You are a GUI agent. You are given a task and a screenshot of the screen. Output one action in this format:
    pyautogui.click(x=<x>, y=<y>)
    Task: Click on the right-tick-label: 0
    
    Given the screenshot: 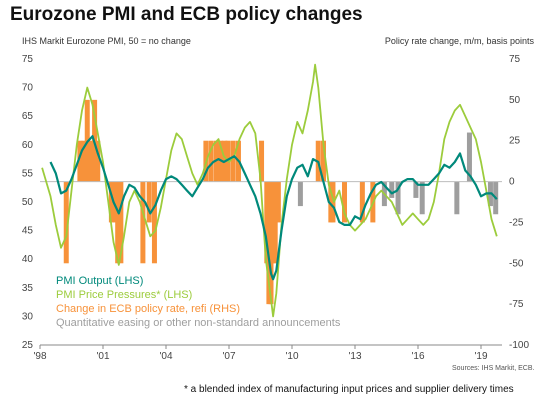 What is the action you would take?
    pyautogui.click(x=512, y=182)
    